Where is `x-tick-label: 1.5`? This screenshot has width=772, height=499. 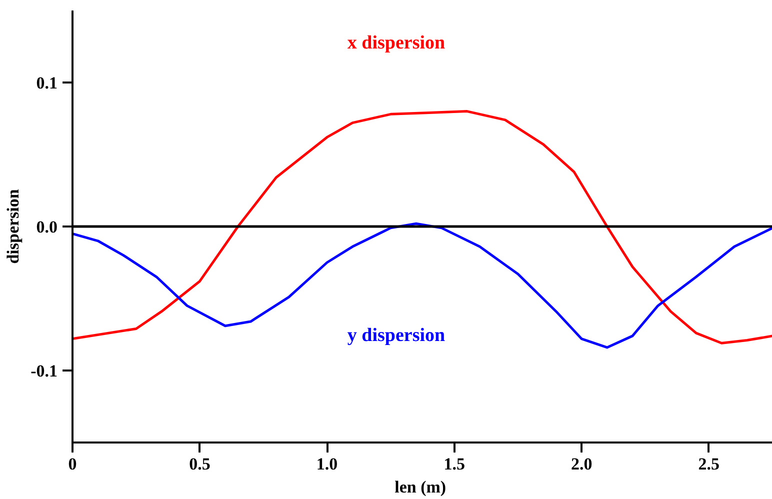
x-tick-label: 1.5 is located at coordinates (454, 464).